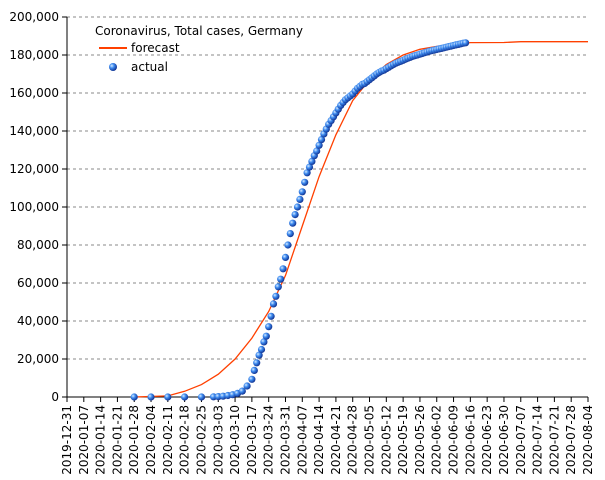 This screenshot has width=605, height=480. I want to click on x-tick-label: 2020-02-25, so click(201, 440).